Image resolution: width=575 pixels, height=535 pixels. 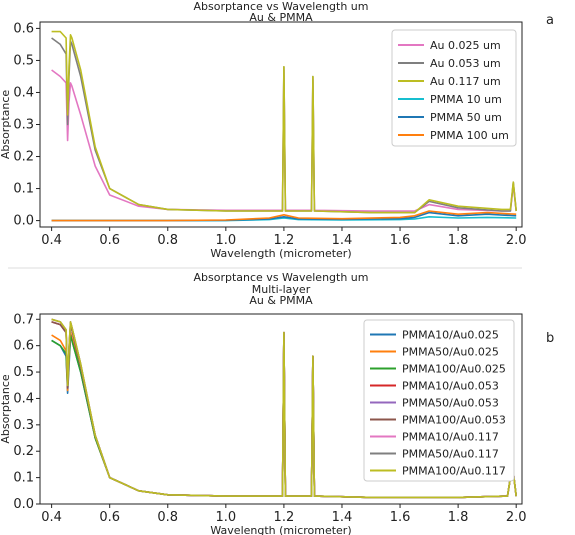 What do you see at coordinates (450, 386) in the screenshot?
I see `legend-entry: PMMA10/Au0.053` at bounding box center [450, 386].